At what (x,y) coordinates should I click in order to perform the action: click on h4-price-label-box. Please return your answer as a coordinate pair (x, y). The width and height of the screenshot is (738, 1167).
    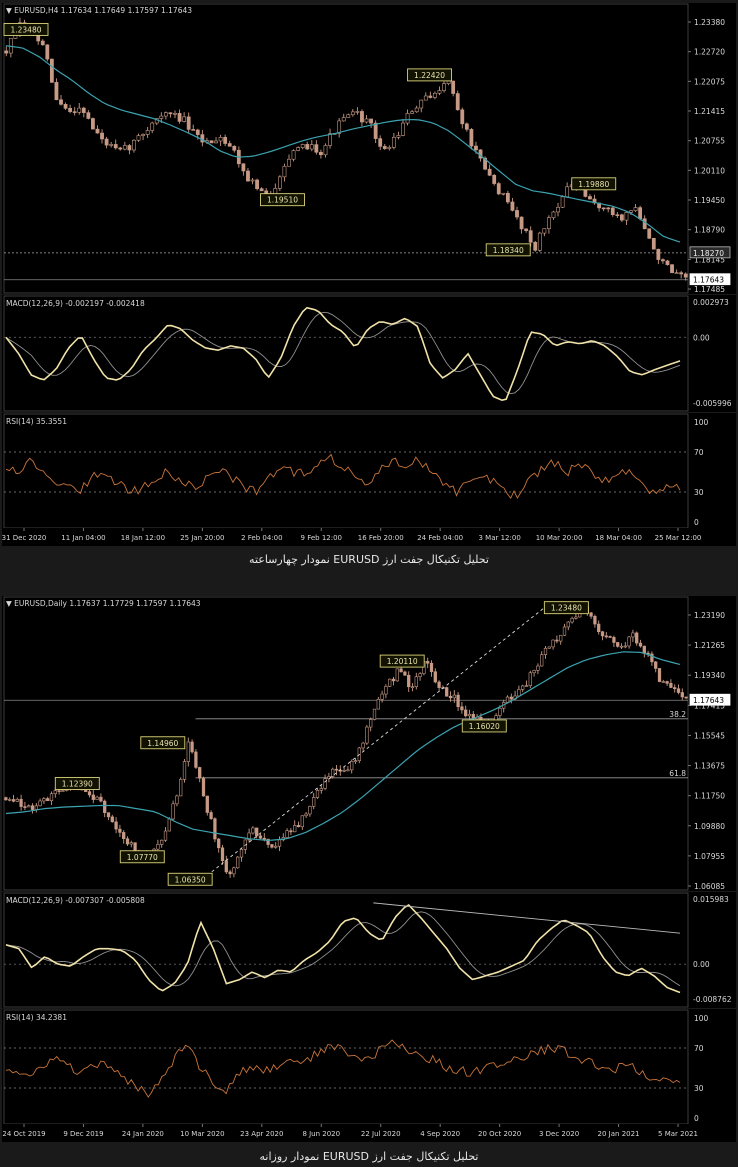
    Looking at the image, I should click on (594, 184).